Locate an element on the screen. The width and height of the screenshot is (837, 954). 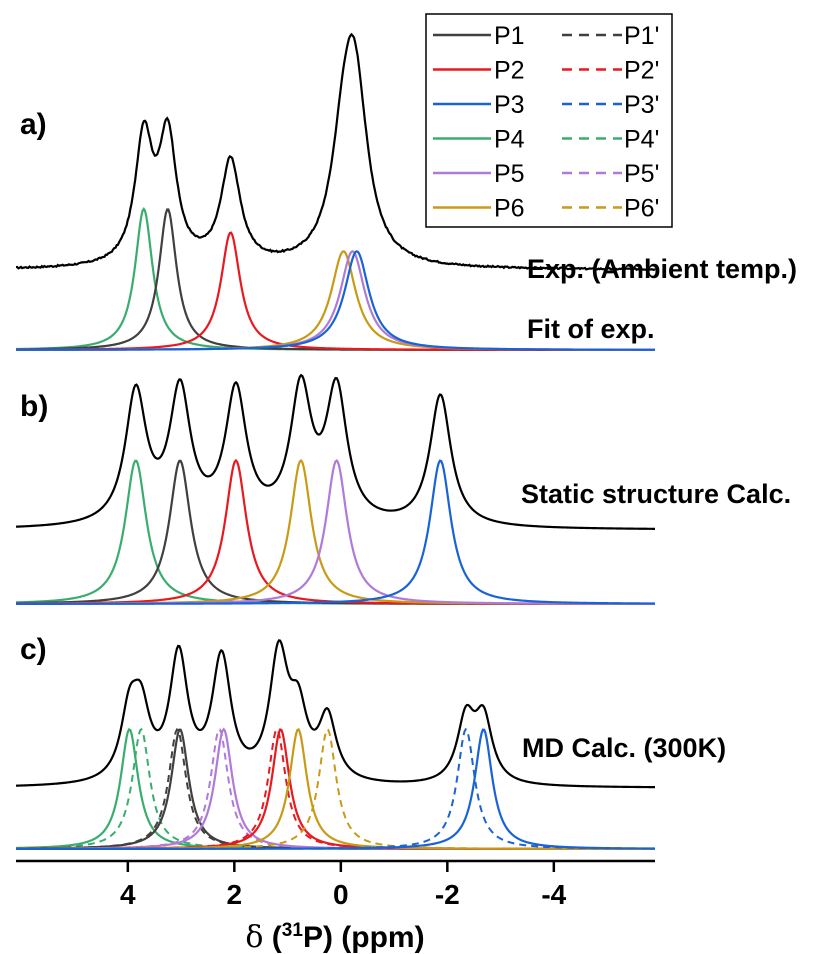
panel-a-annotation-fit: Fit of exp. is located at coordinates (591, 329).